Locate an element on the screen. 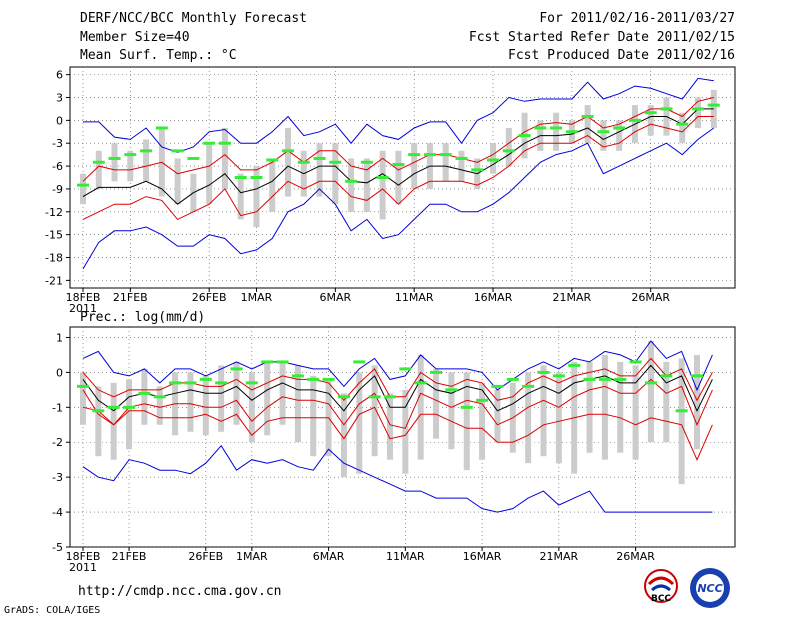 This screenshot has width=800, height=618. variable-label: Mean Surf. Temp.: °C is located at coordinates (158, 55).